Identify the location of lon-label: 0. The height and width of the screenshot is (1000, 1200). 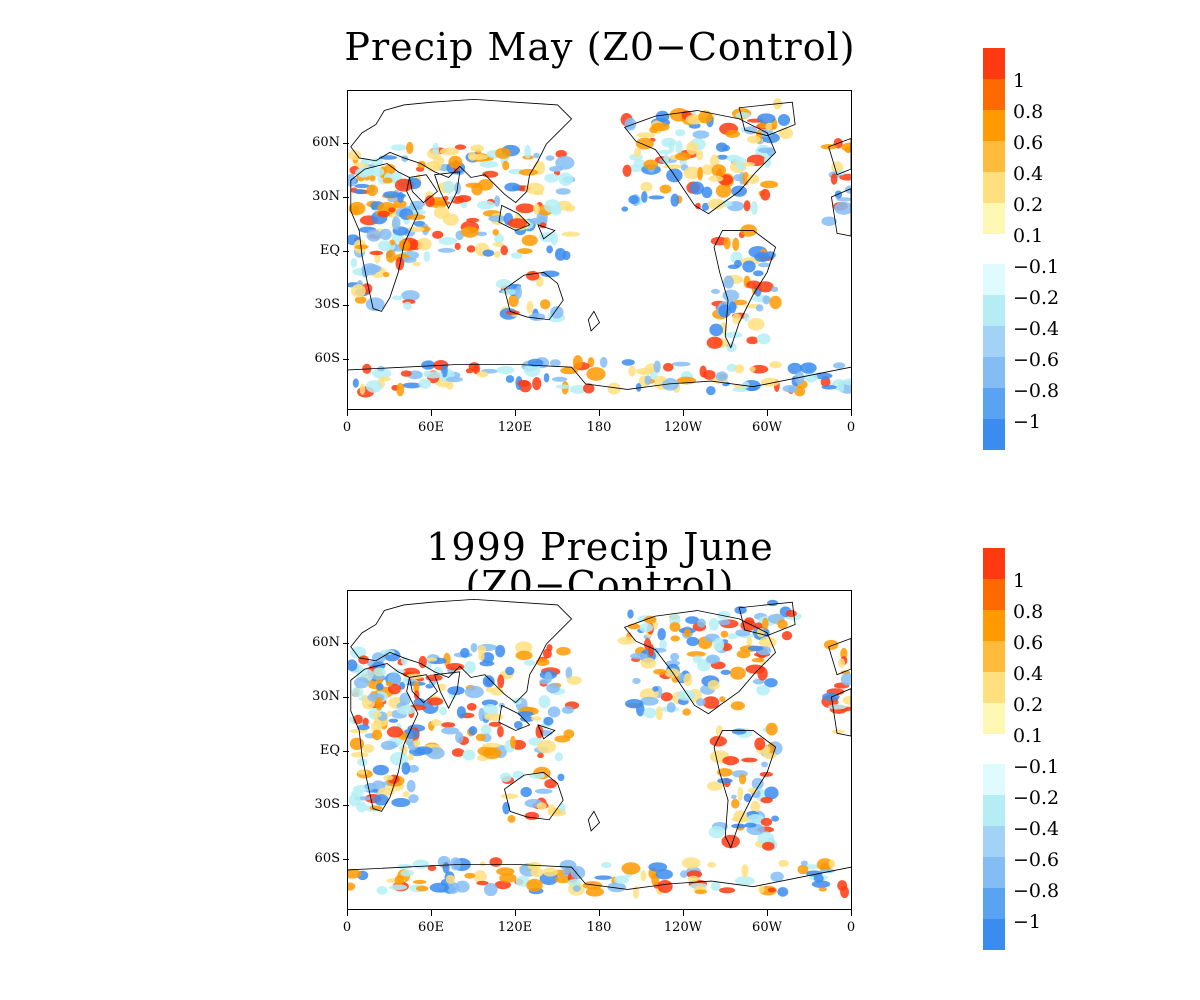
(851, 427).